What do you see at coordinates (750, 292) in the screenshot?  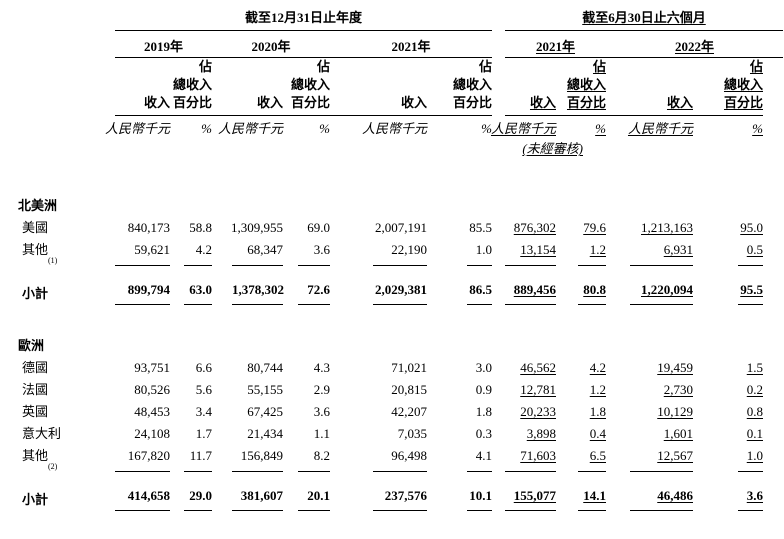 I see `subtotal-underline: 95.5` at bounding box center [750, 292].